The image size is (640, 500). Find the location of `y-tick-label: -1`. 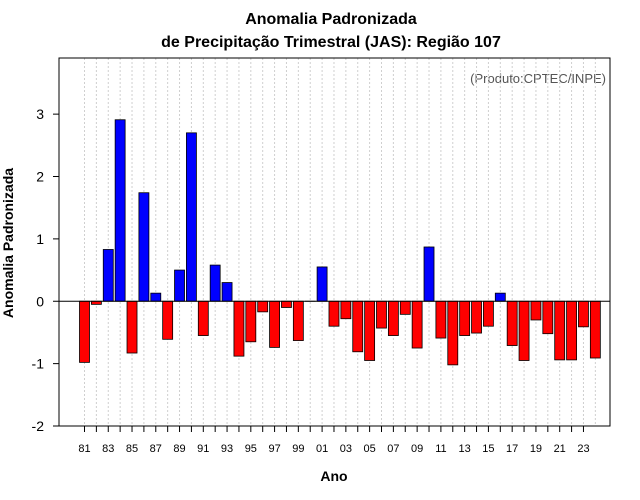

y-tick-label: -1 is located at coordinates (38, 364).